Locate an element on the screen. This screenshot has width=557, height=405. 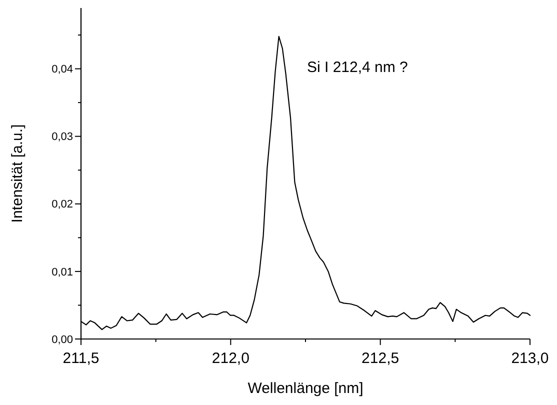
y-tick-label: 0,03 is located at coordinates (62, 137).